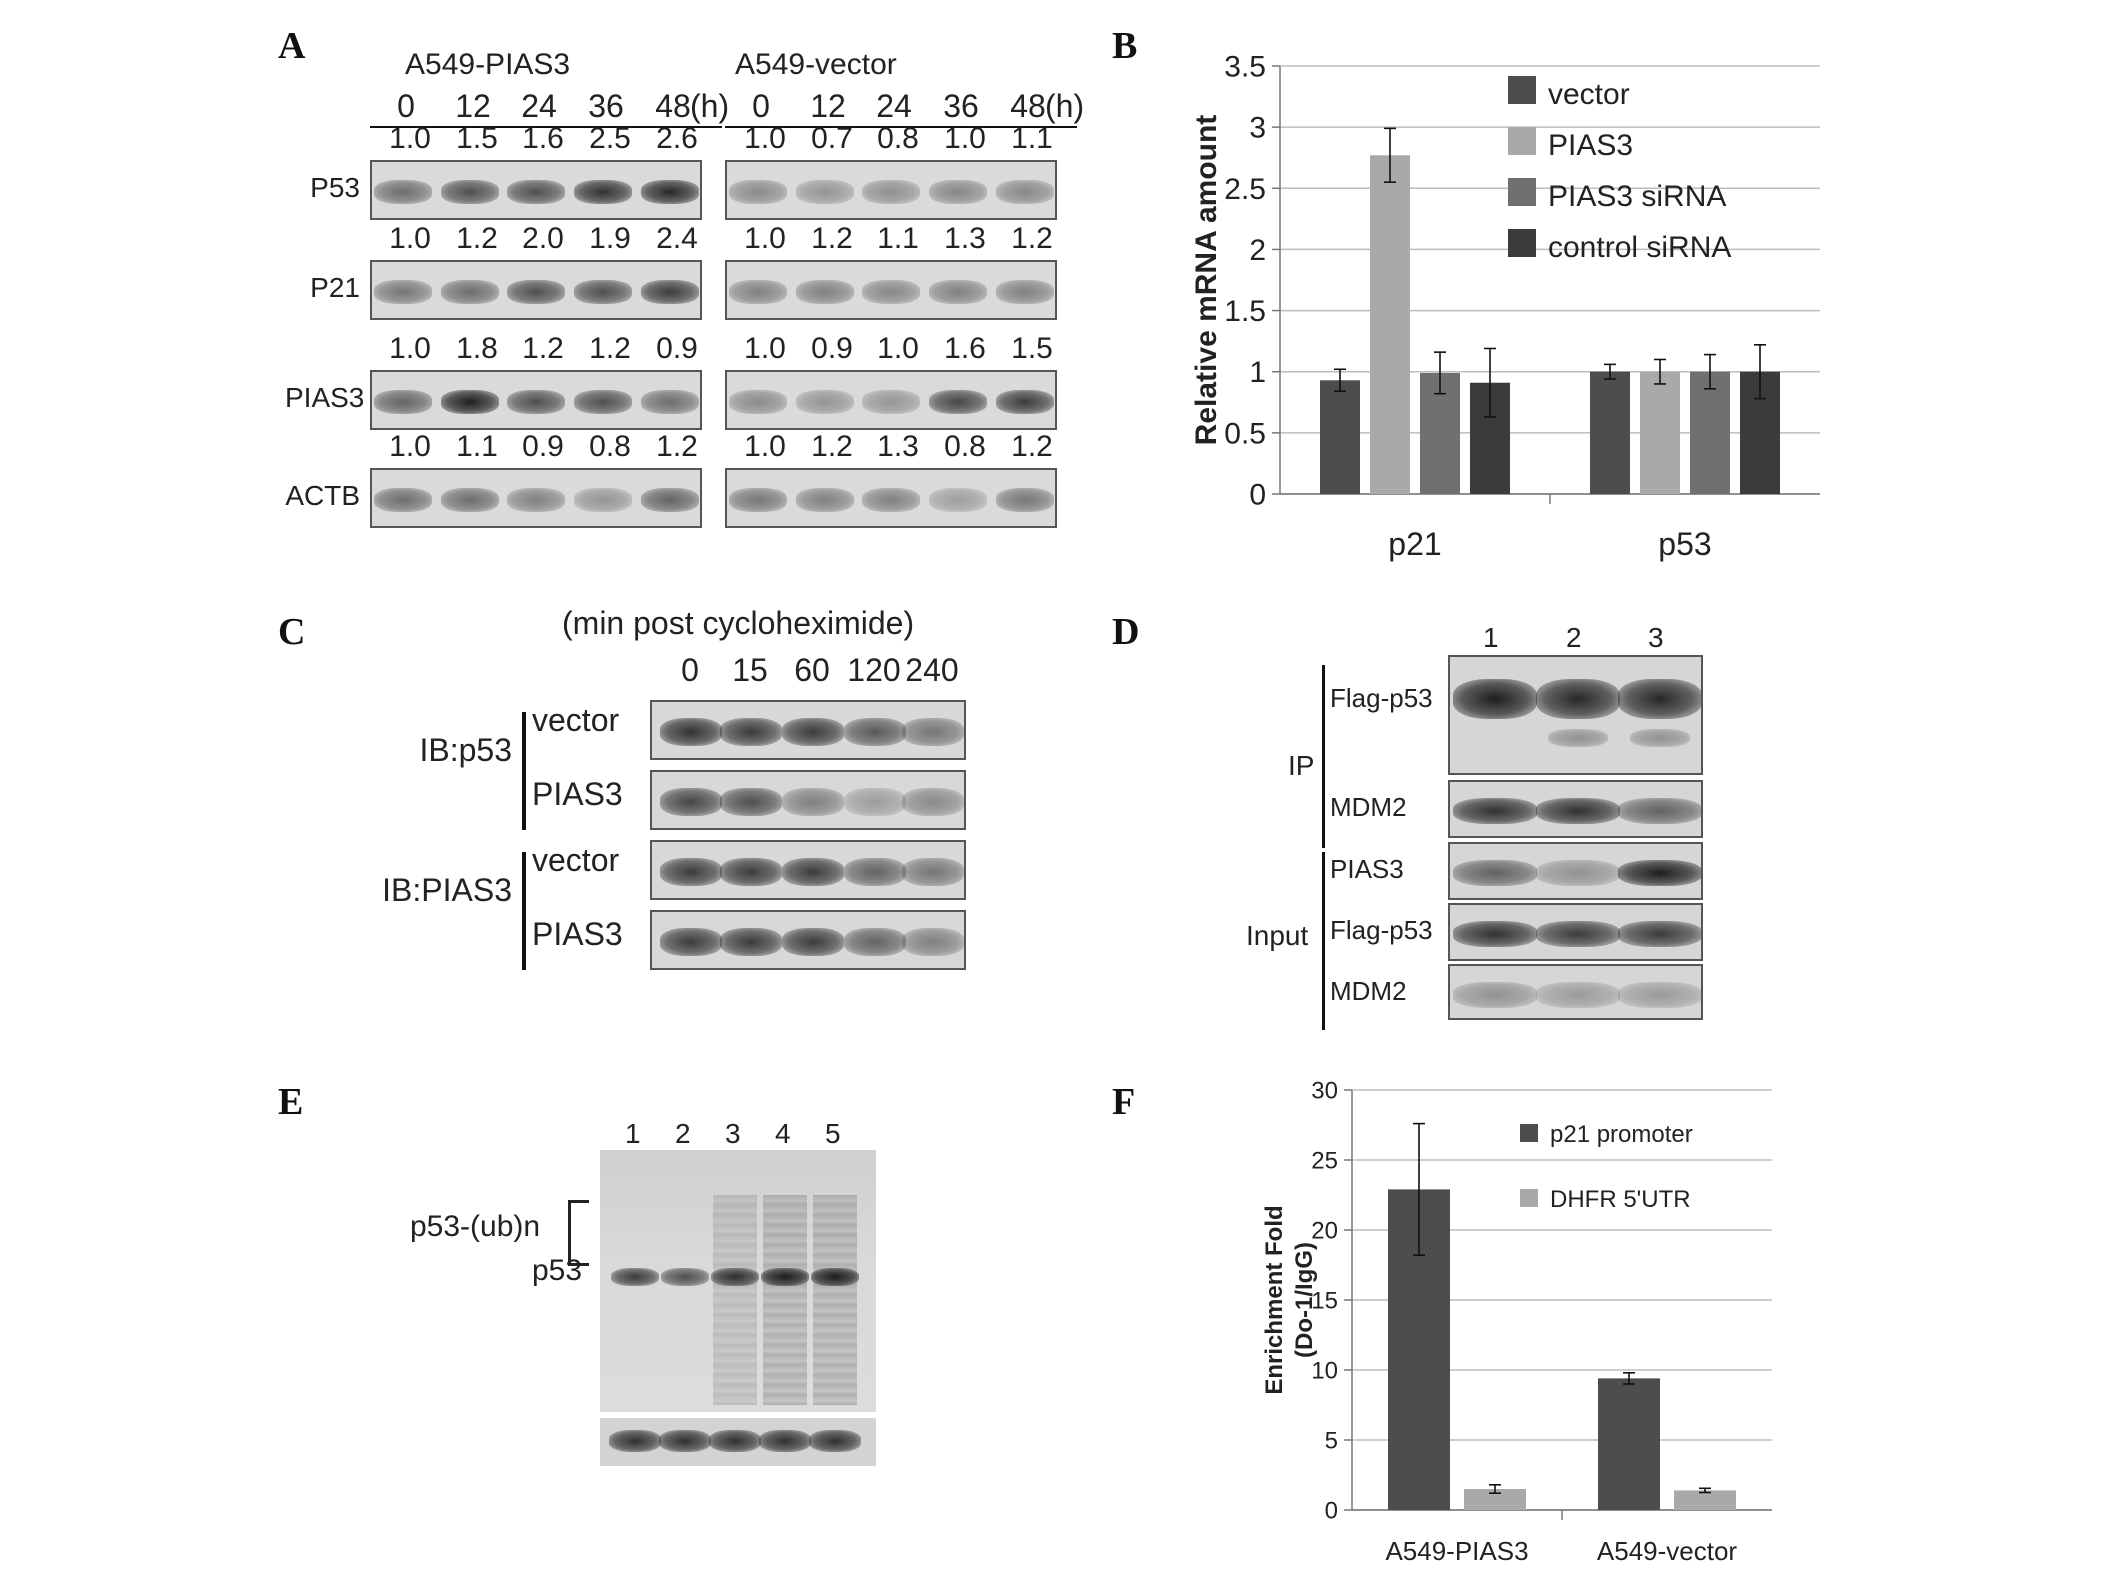  Describe the element at coordinates (932, 670) in the screenshot. I see `time-label: 240` at that location.